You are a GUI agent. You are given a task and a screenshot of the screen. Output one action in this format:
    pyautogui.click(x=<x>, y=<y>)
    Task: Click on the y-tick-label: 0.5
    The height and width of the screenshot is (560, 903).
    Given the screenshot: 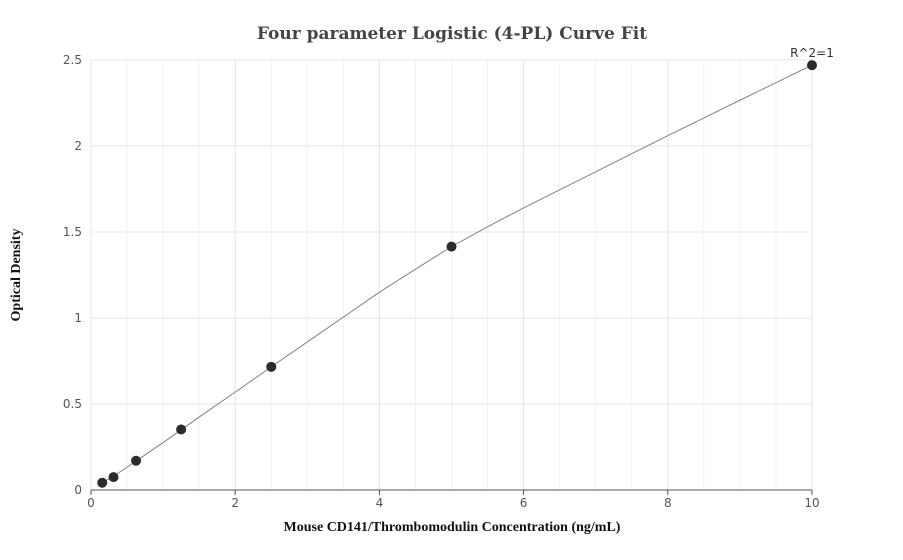 What is the action you would take?
    pyautogui.click(x=72, y=404)
    